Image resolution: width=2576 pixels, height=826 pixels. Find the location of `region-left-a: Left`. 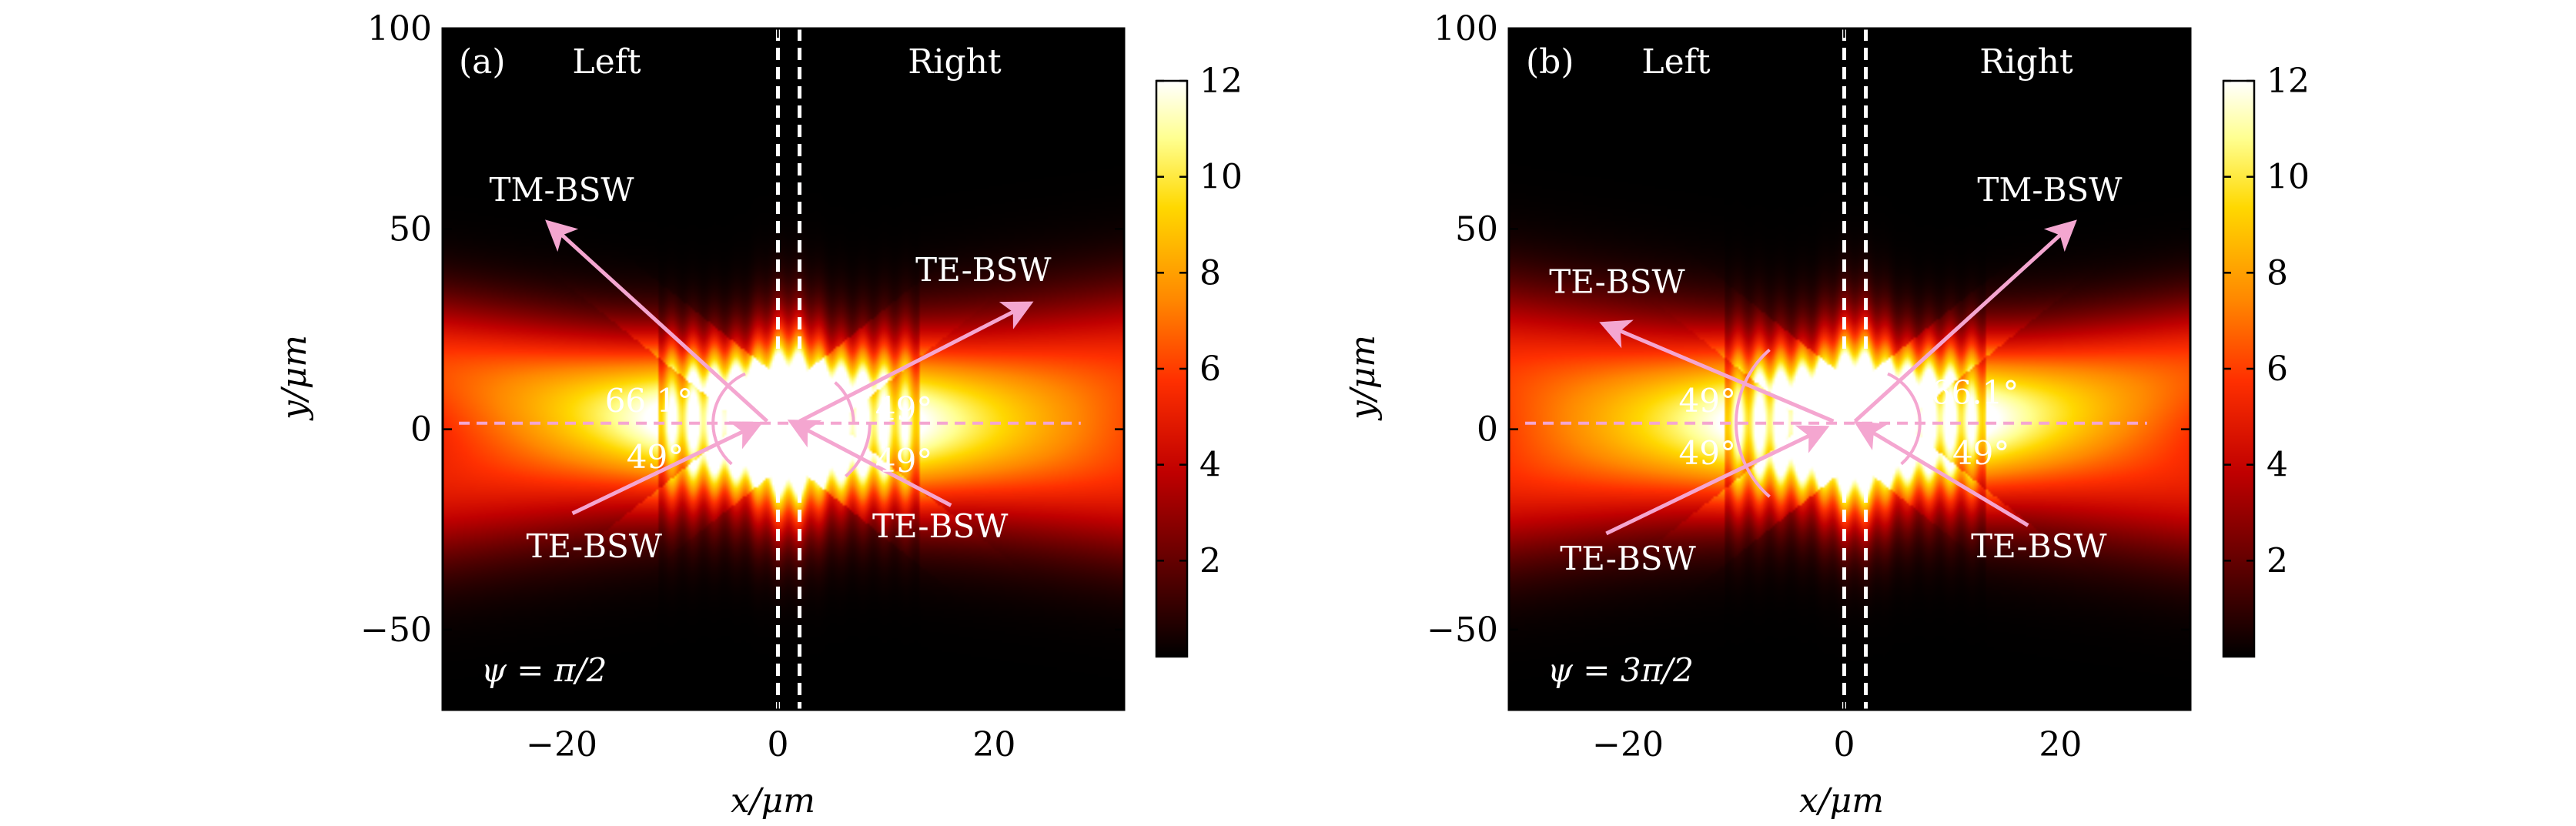

region-left-a: Left is located at coordinates (606, 62).